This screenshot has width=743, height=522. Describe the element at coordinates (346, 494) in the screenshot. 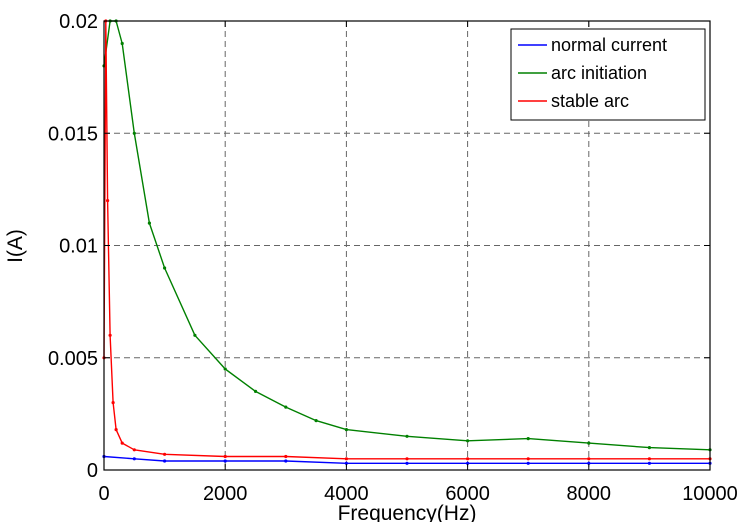

I see `x-tick-label: 4000` at that location.